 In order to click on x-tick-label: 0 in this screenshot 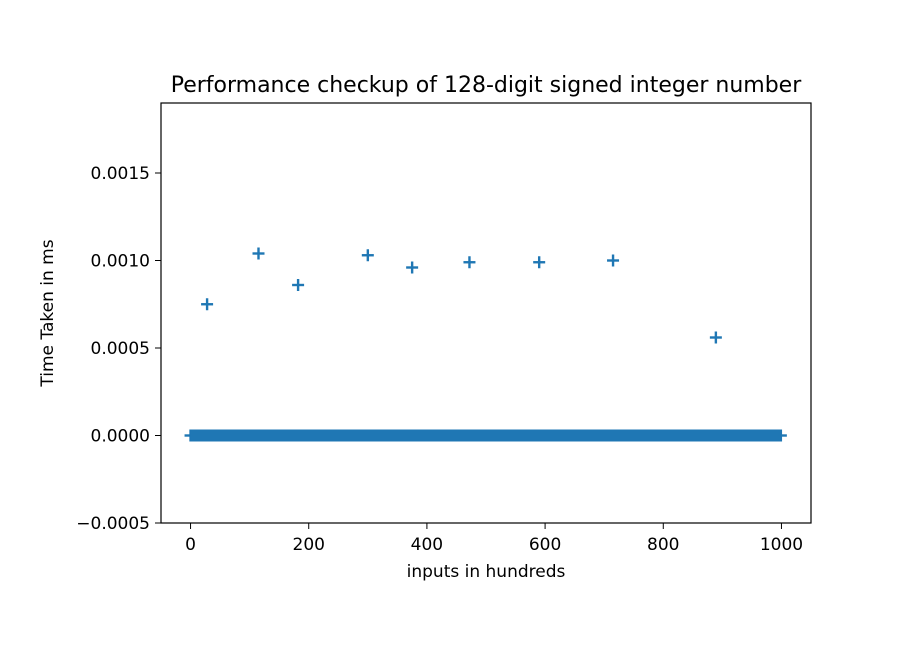, I will do `click(190, 545)`.